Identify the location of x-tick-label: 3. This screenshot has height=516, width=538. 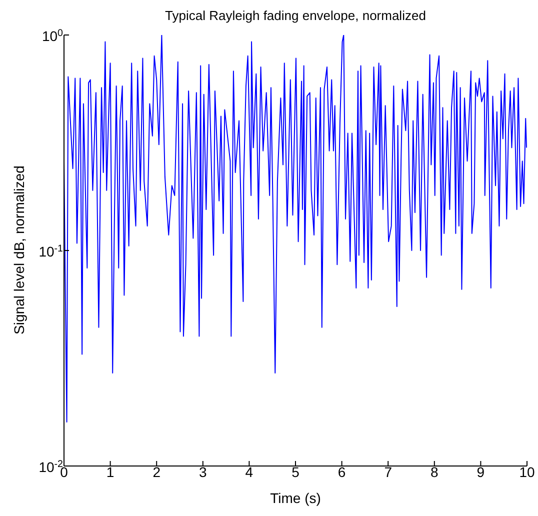
(203, 472).